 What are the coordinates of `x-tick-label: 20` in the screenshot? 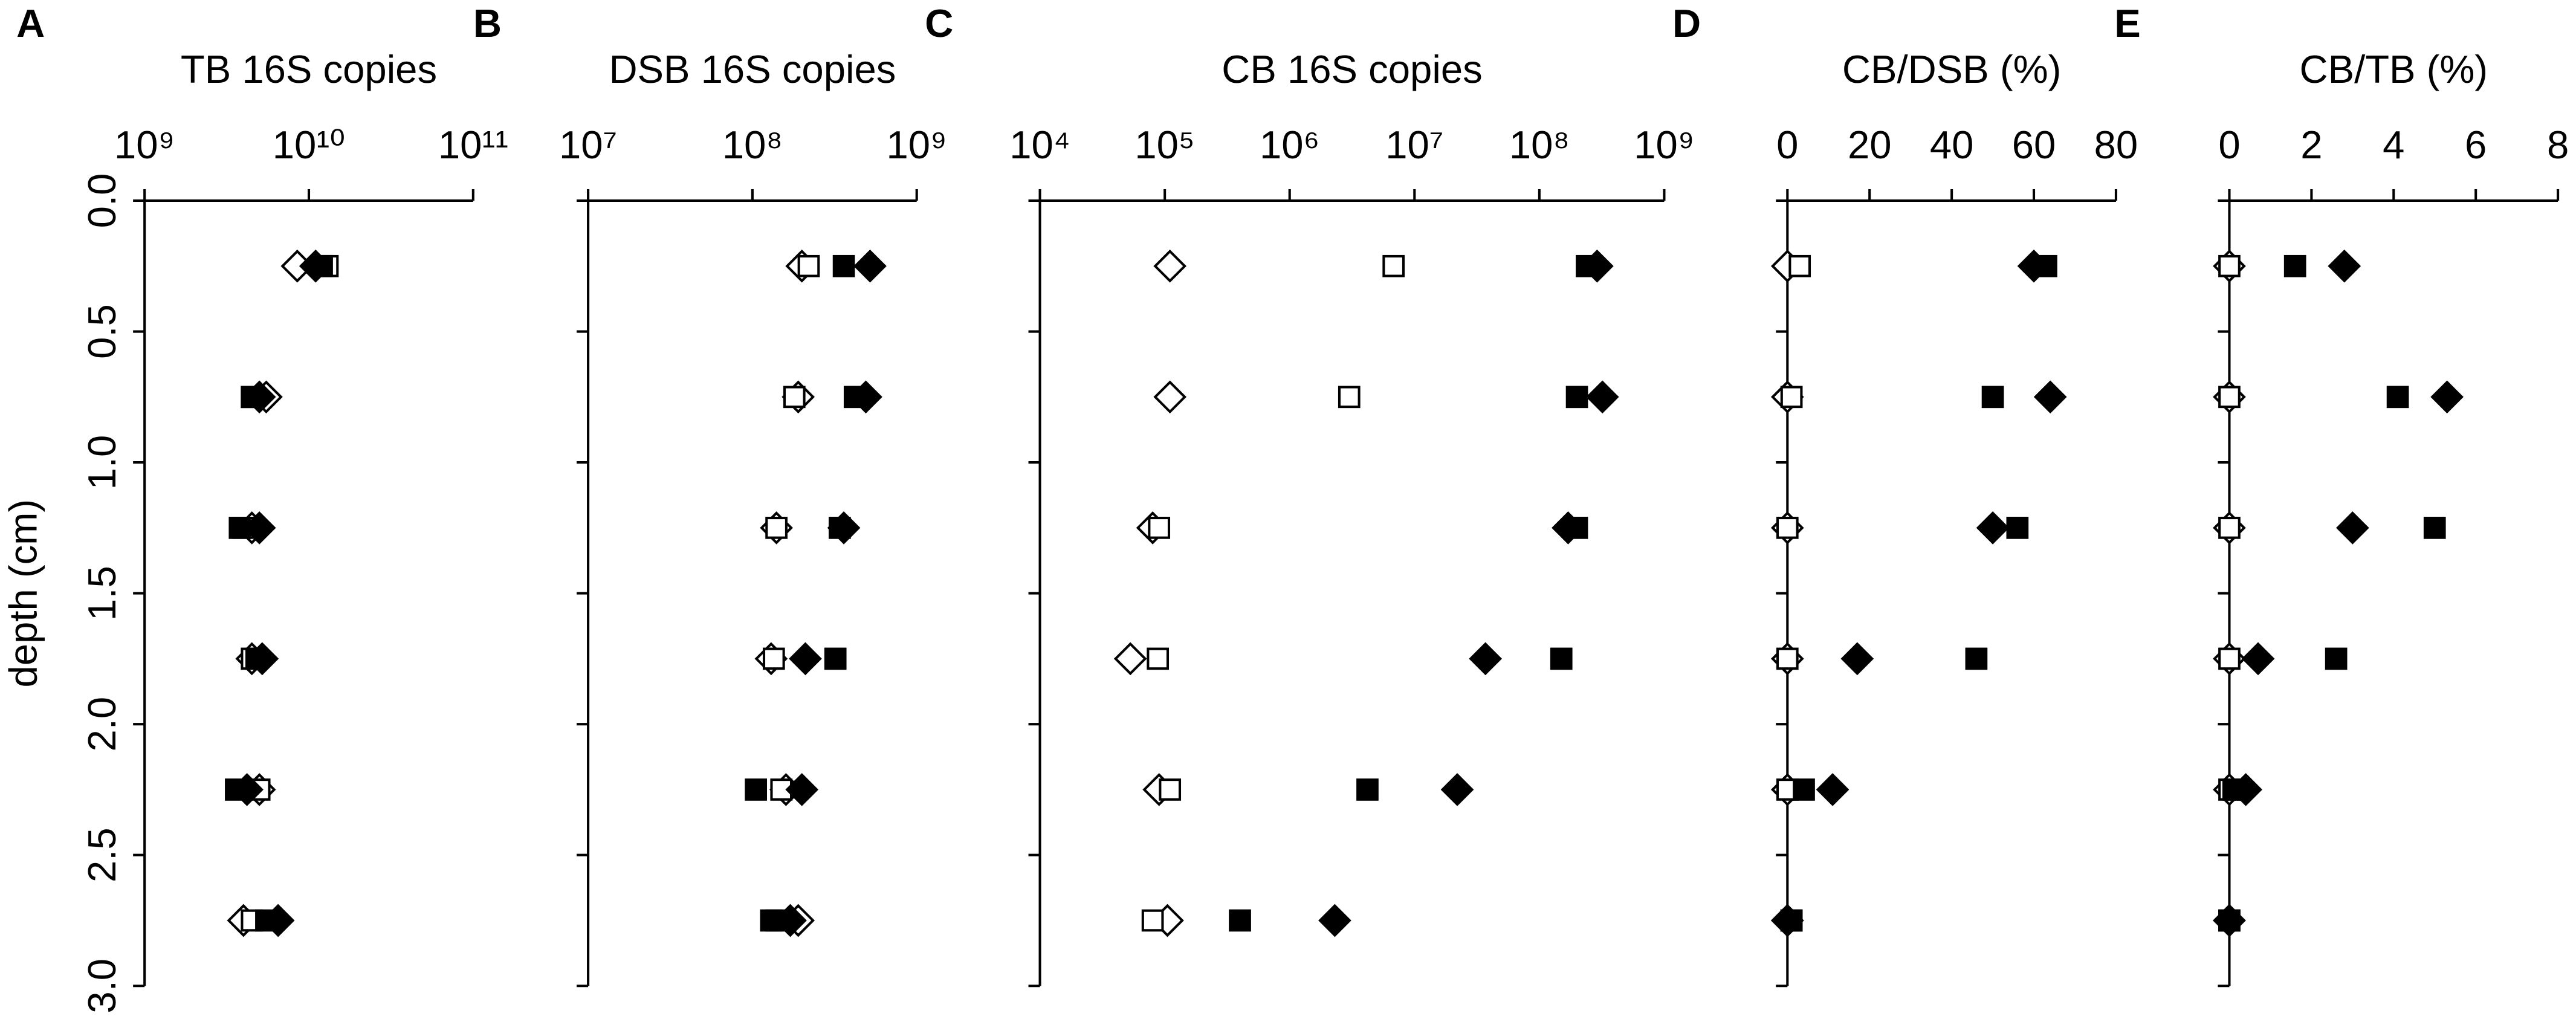 It's located at (1870, 145).